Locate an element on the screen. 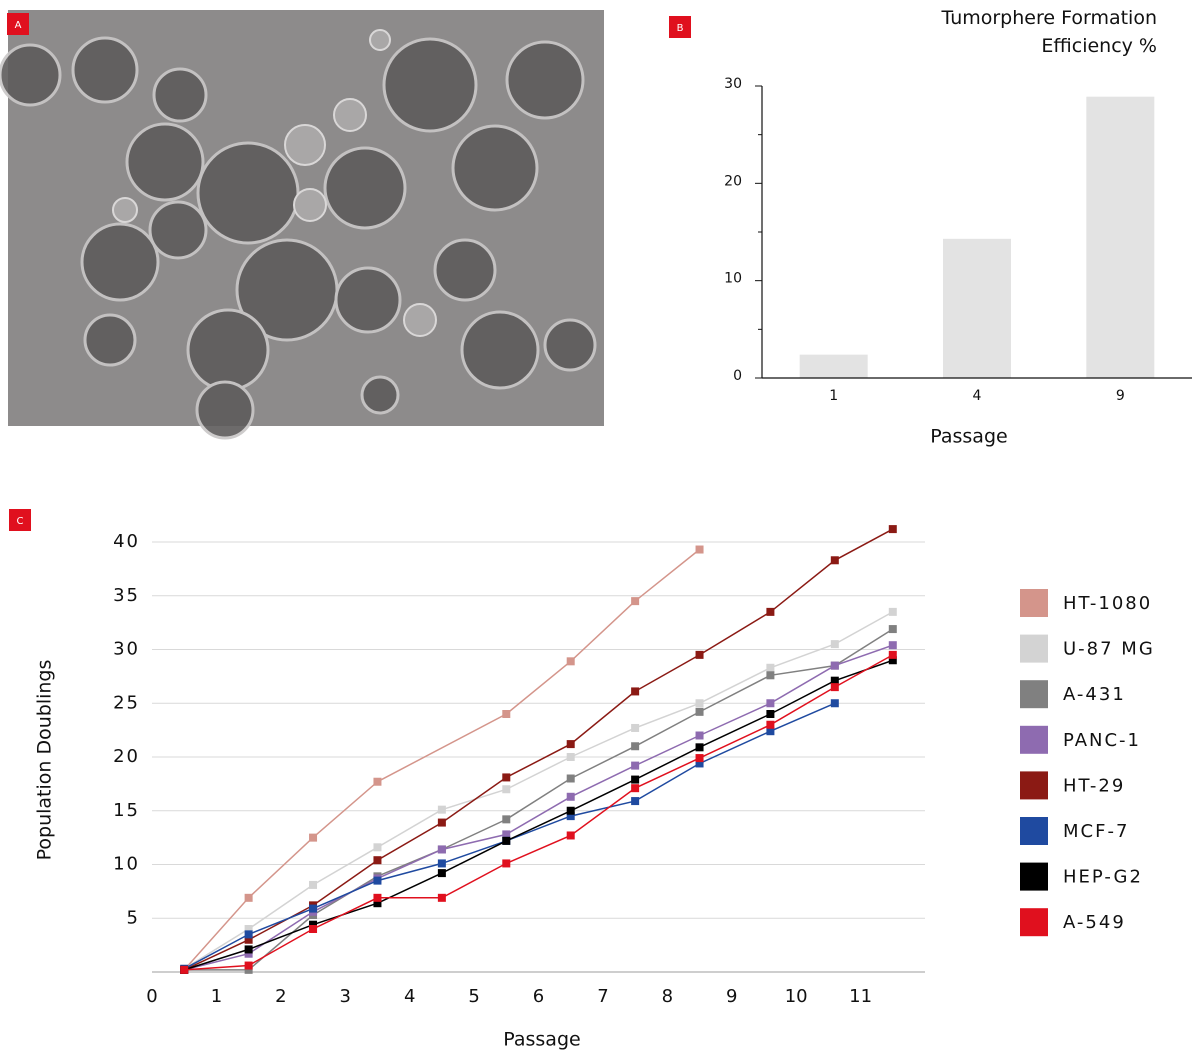 This screenshot has width=1192, height=1052. legend-label: U-87 MG is located at coordinates (1109, 649).